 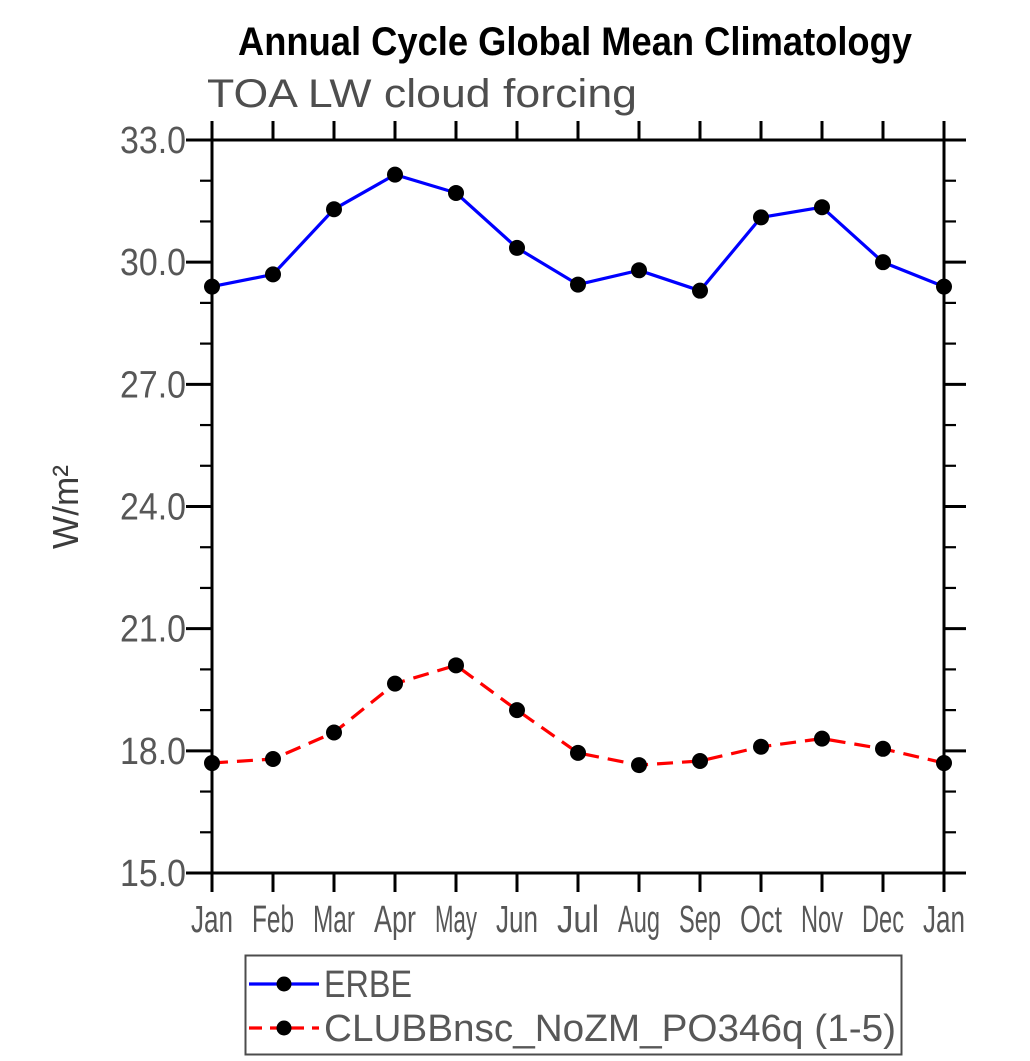 I want to click on y-tick-label: 21.0, so click(x=153, y=630).